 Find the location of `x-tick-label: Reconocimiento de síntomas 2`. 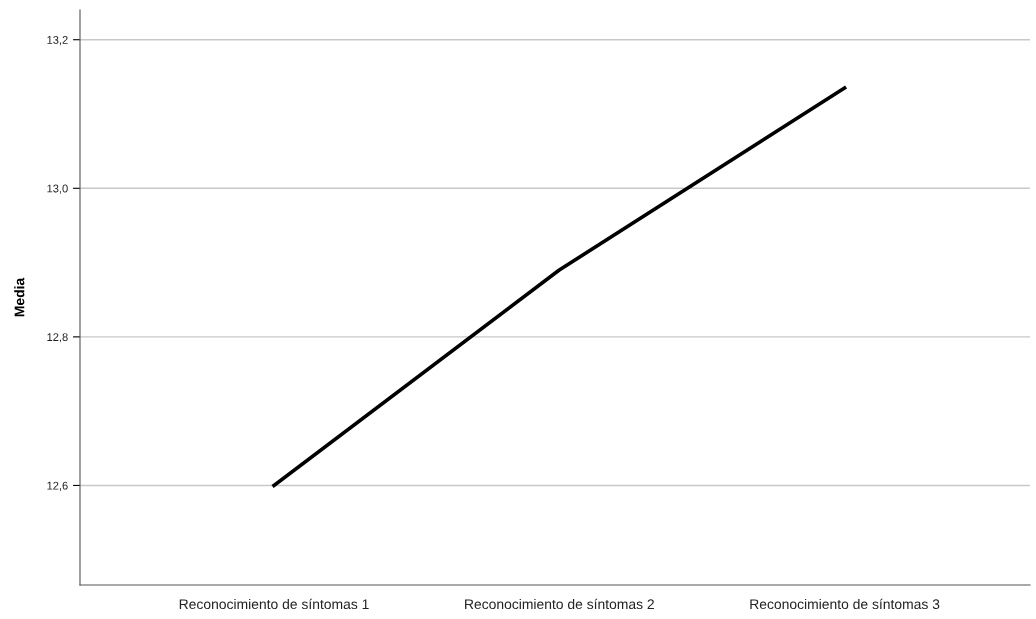

x-tick-label: Reconocimiento de síntomas 2 is located at coordinates (559, 604).